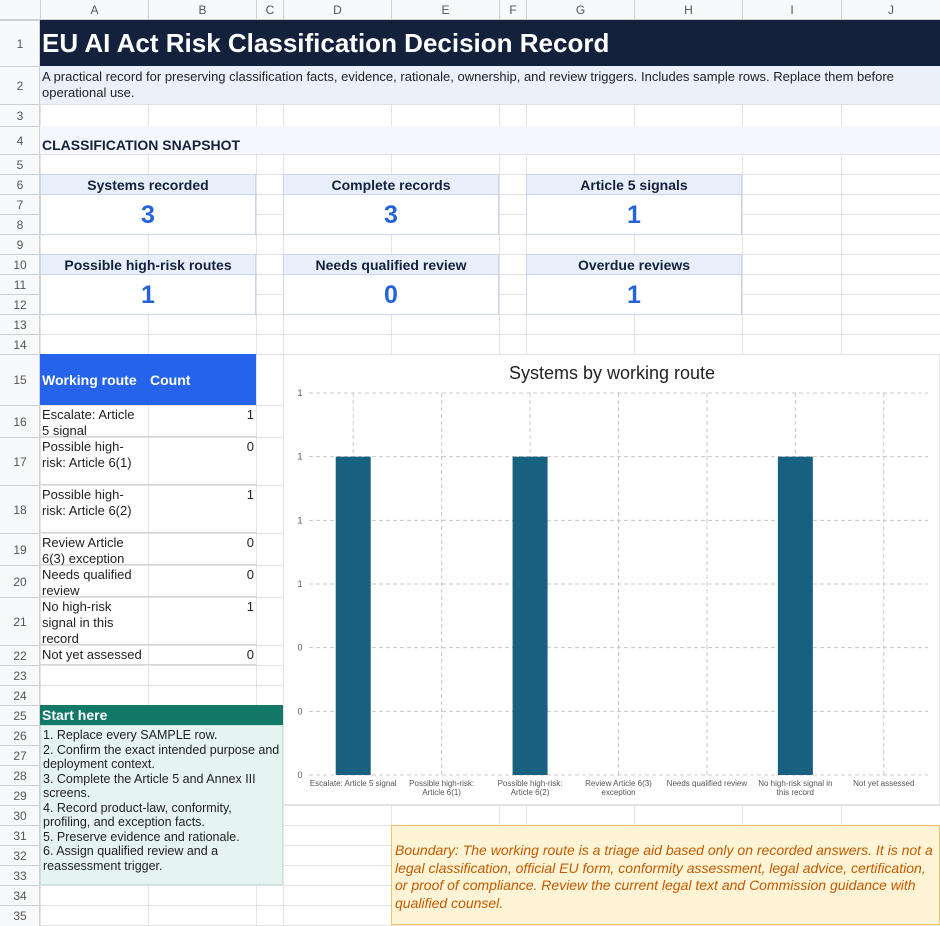  I want to click on row-header: 21, so click(20, 621).